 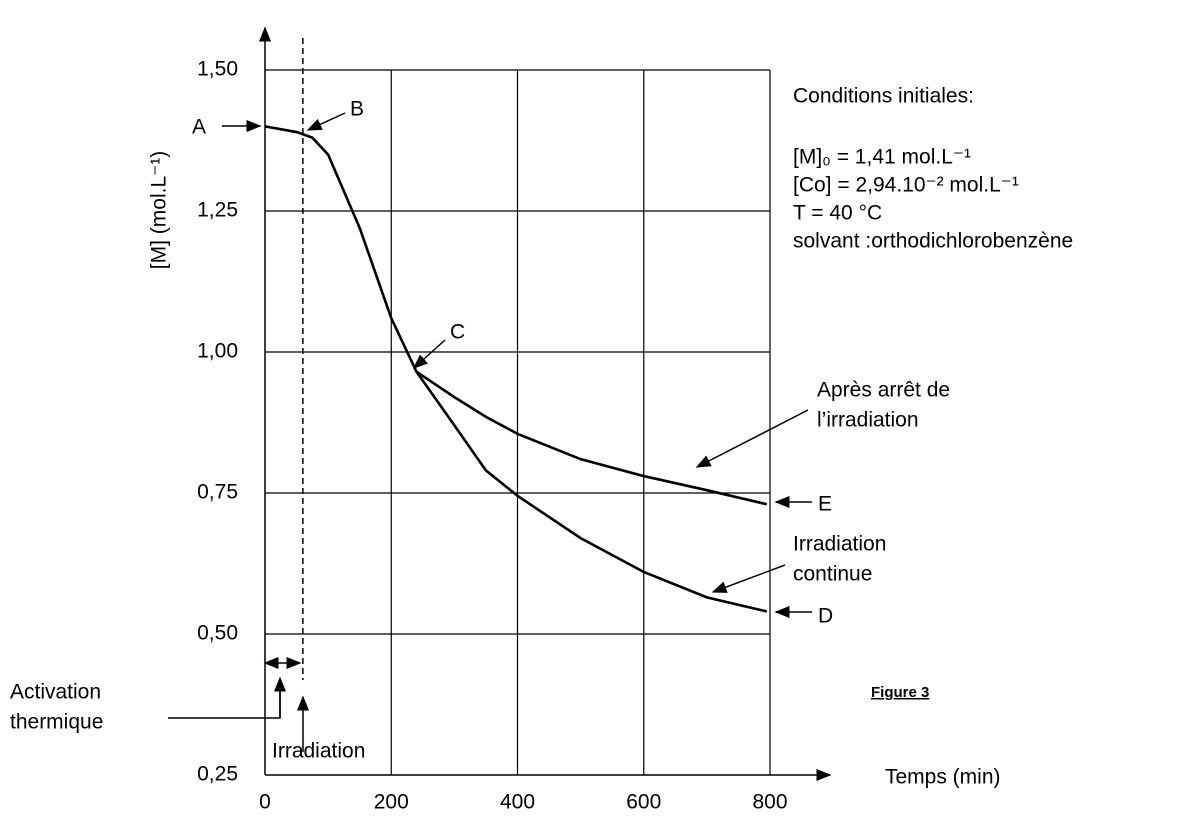 I want to click on label-b: B, so click(x=357, y=109).